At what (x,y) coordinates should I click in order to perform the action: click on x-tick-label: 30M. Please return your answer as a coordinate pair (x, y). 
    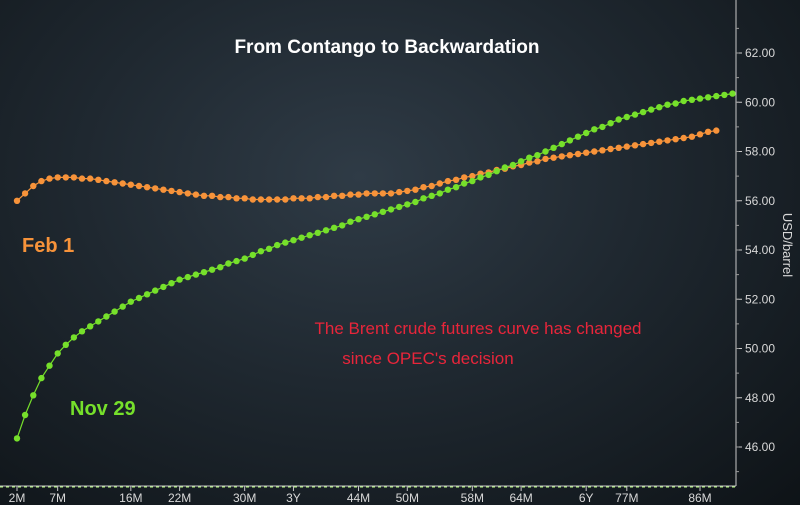
    Looking at the image, I should click on (244, 498).